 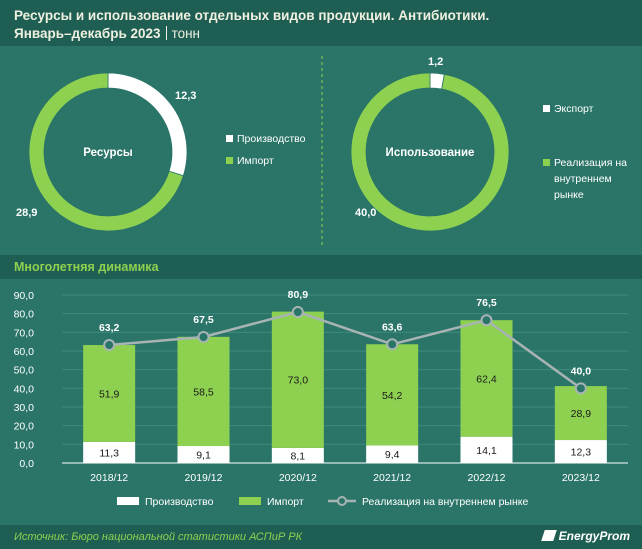 I want to click on brand-logo: EnergyProm, so click(x=585, y=536).